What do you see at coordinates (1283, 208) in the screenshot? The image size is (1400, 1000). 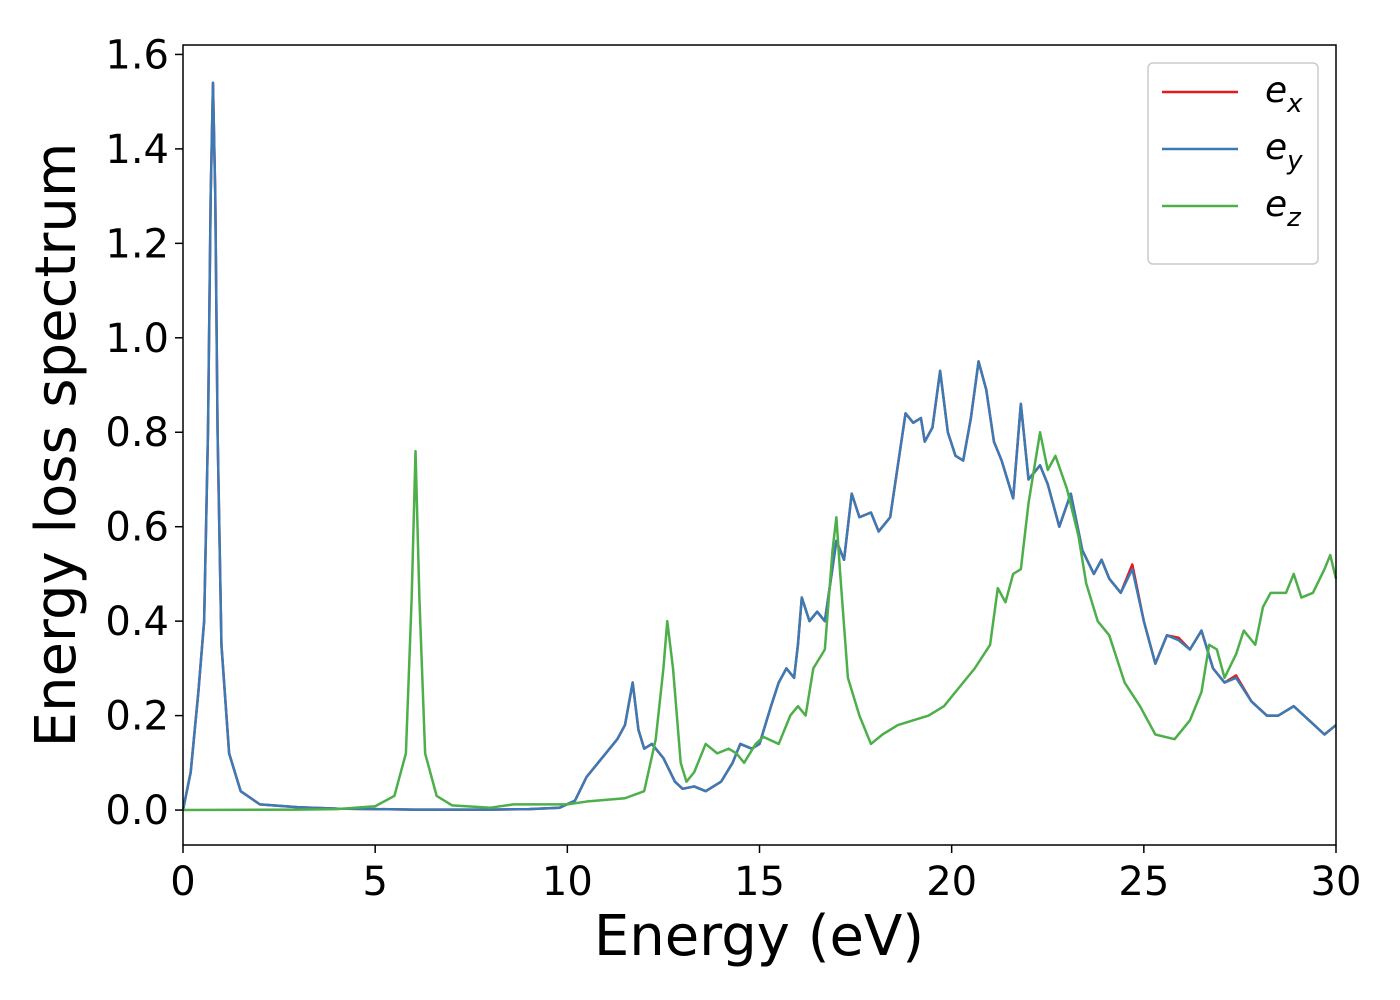 I see `legend-label: ez` at bounding box center [1283, 208].